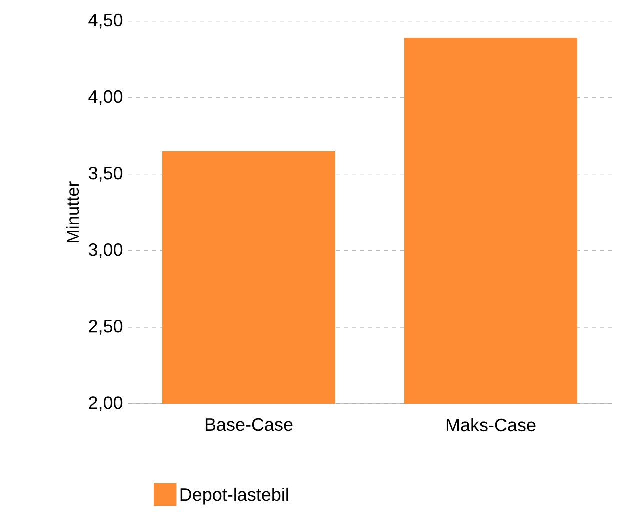 This screenshot has width=622, height=512. Describe the element at coordinates (106, 404) in the screenshot. I see `y-tick-label: 2,00` at that location.